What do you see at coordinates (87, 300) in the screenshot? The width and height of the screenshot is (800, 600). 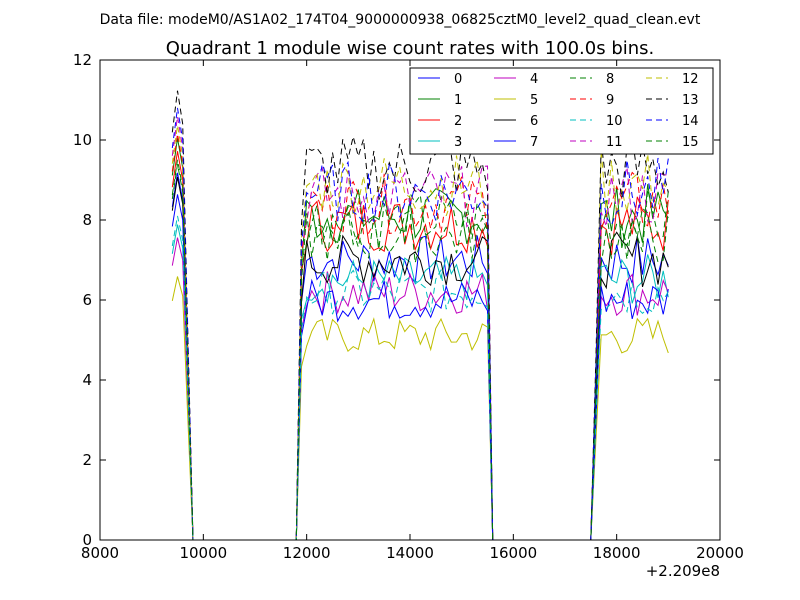 I see `y-tick-label: 6` at bounding box center [87, 300].